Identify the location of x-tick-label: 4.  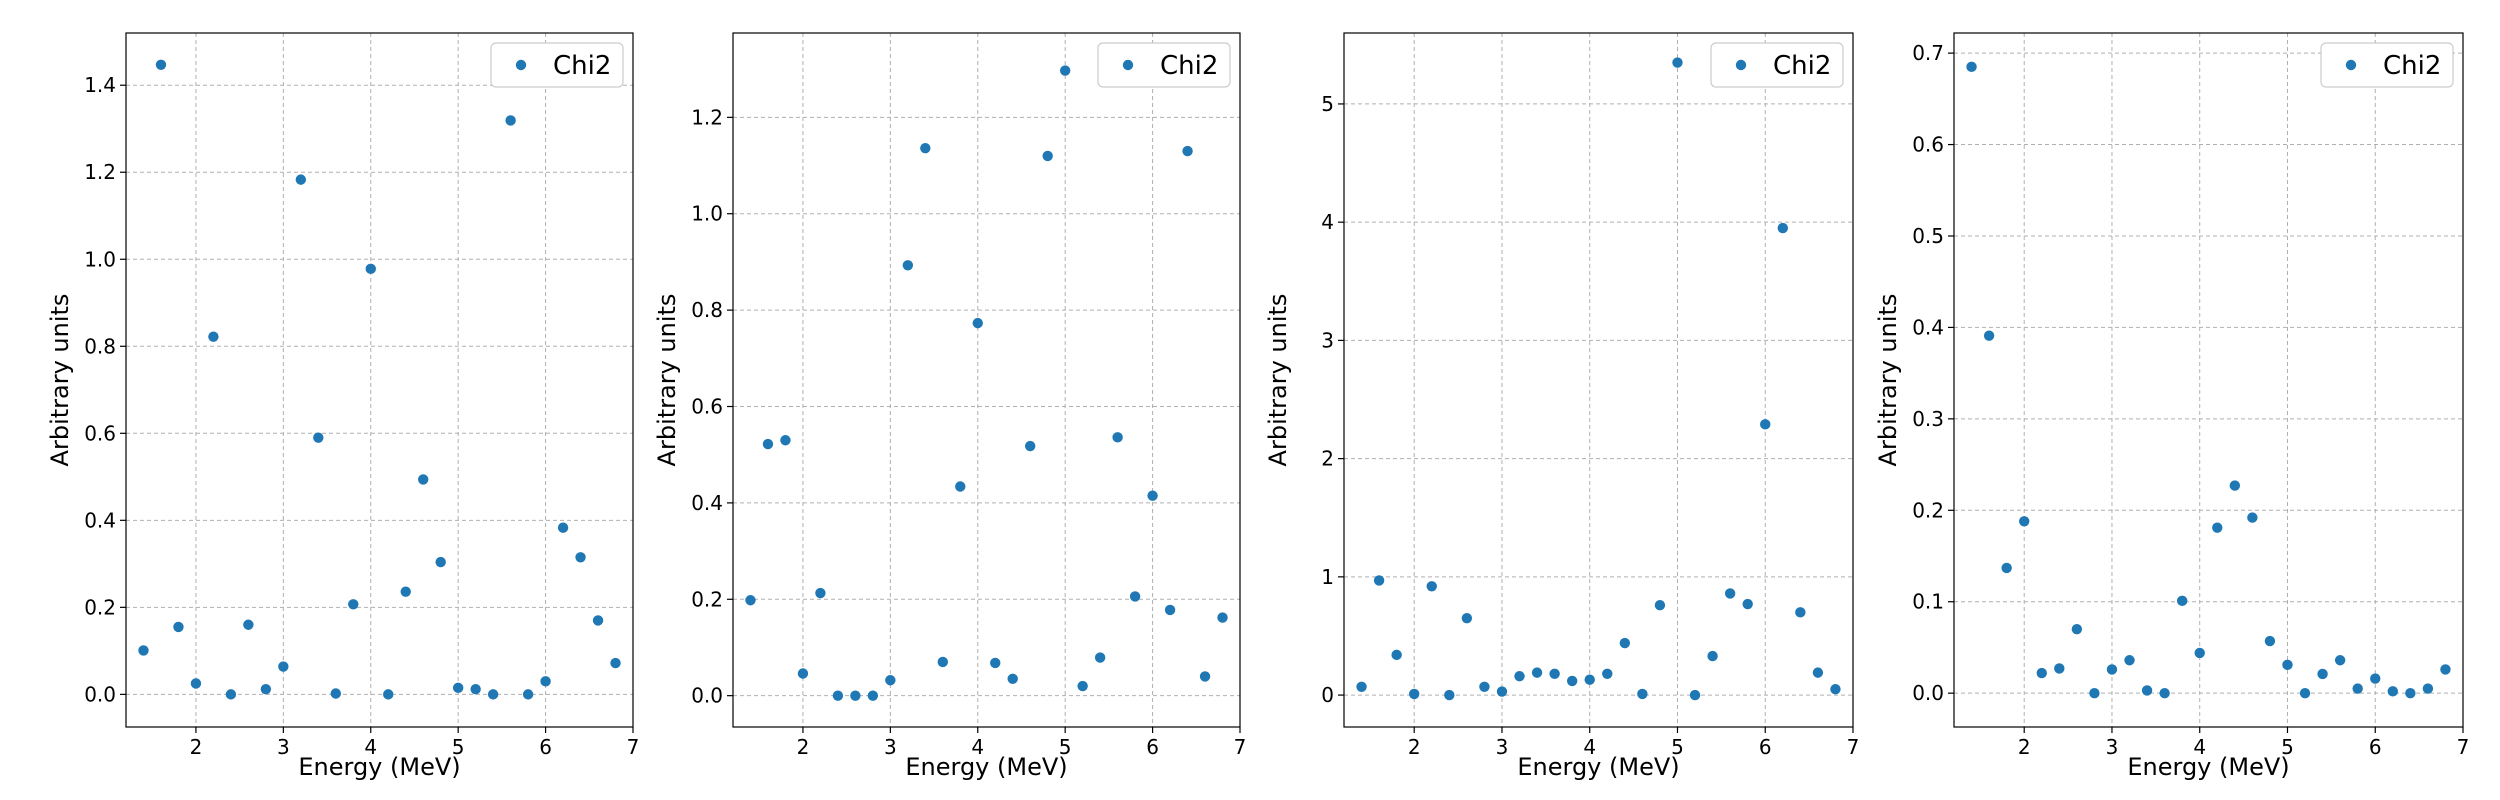
(370, 747).